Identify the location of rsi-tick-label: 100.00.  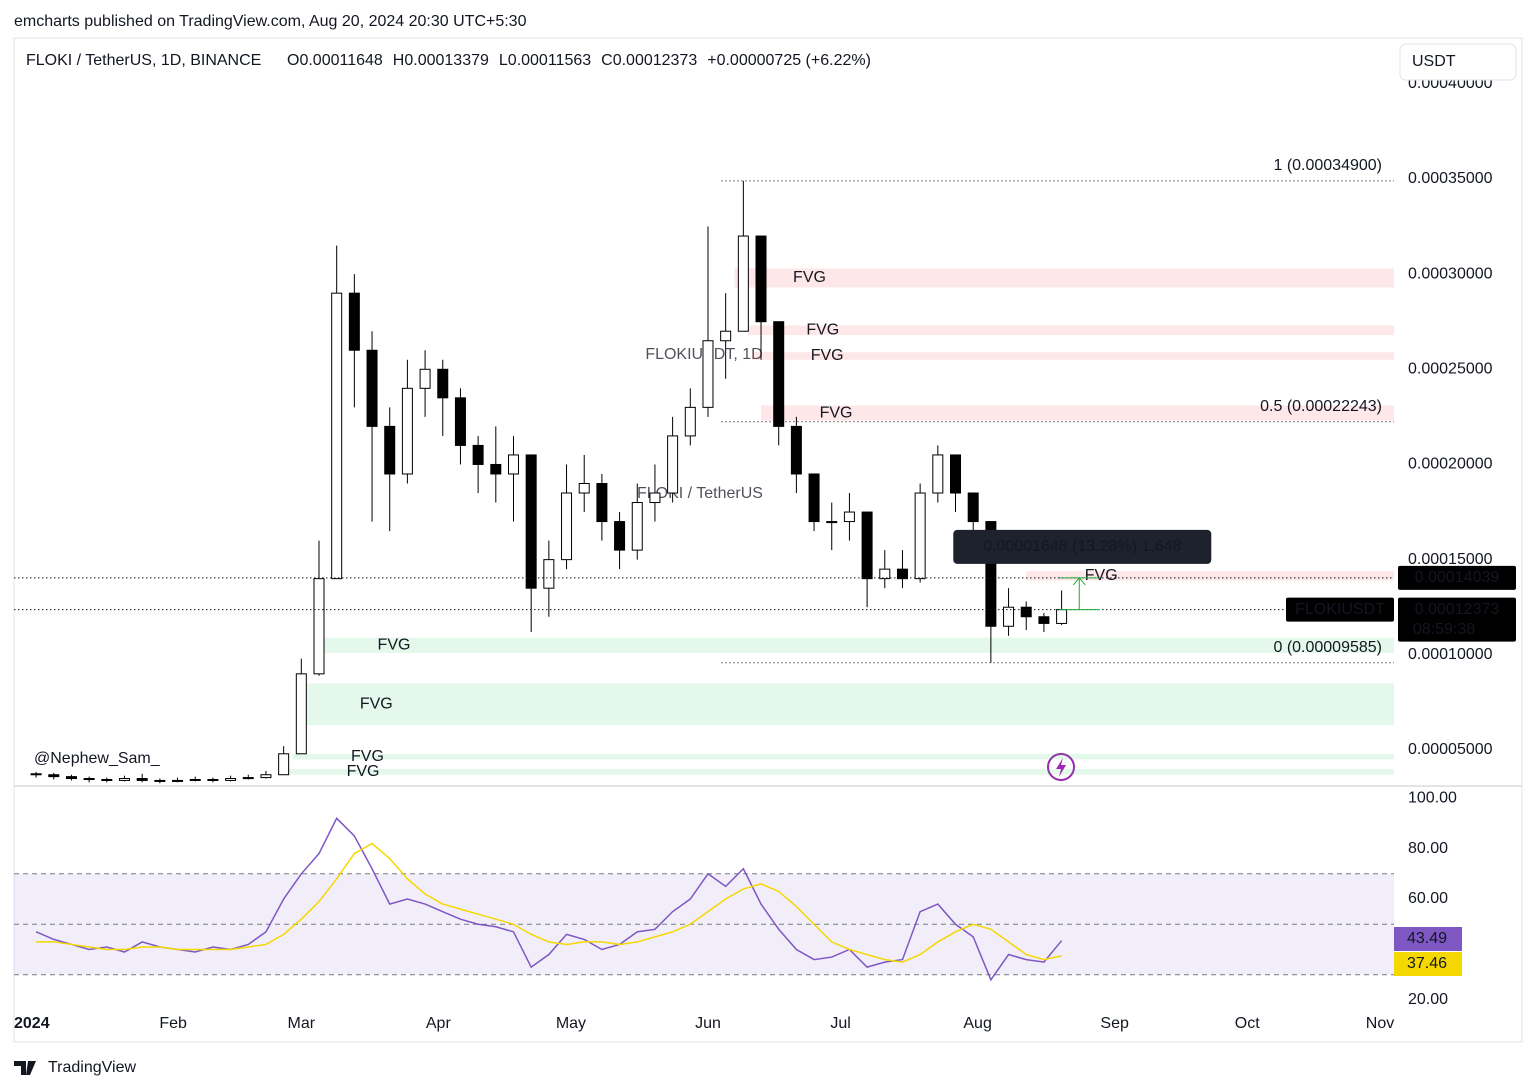
(1432, 797).